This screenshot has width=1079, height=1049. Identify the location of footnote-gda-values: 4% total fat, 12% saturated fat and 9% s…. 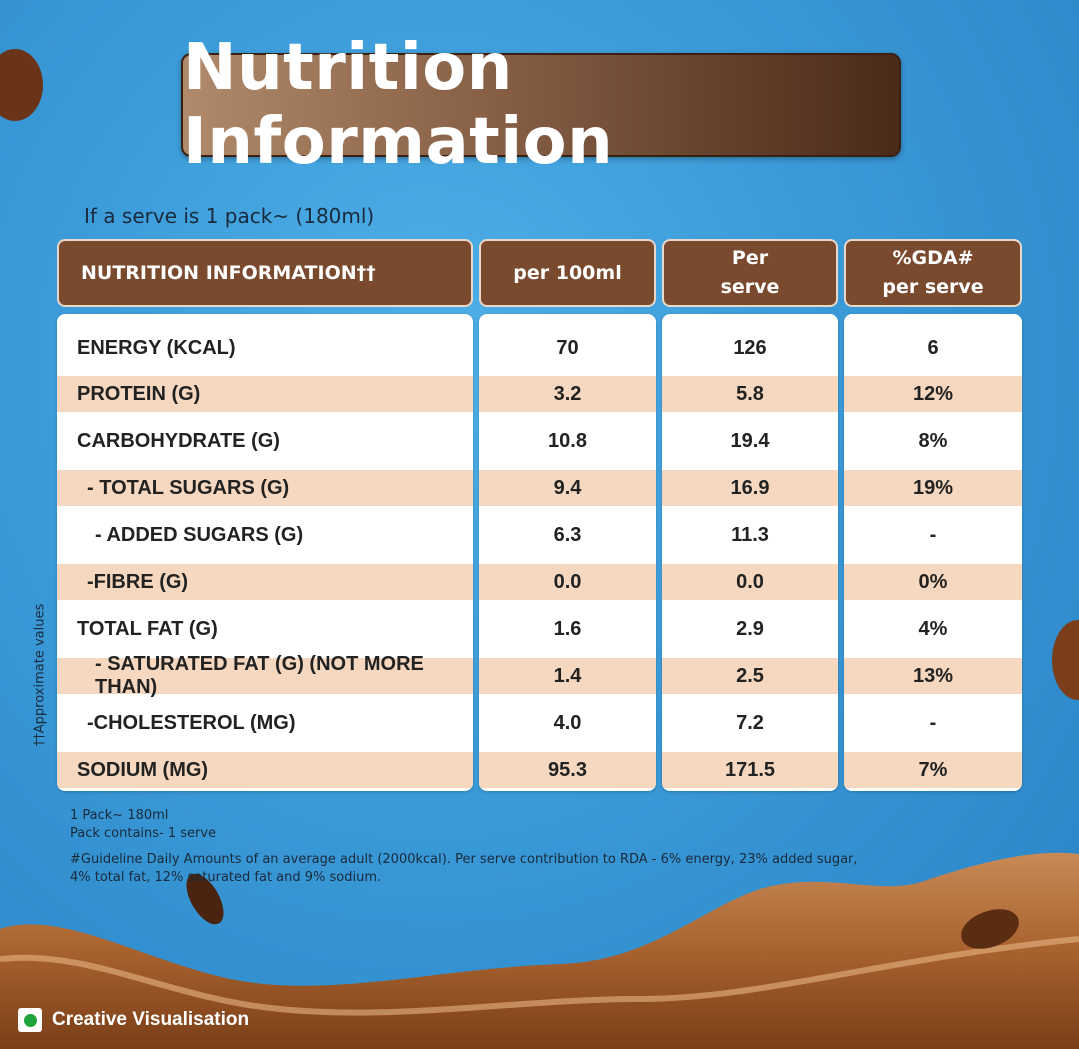
(226, 877).